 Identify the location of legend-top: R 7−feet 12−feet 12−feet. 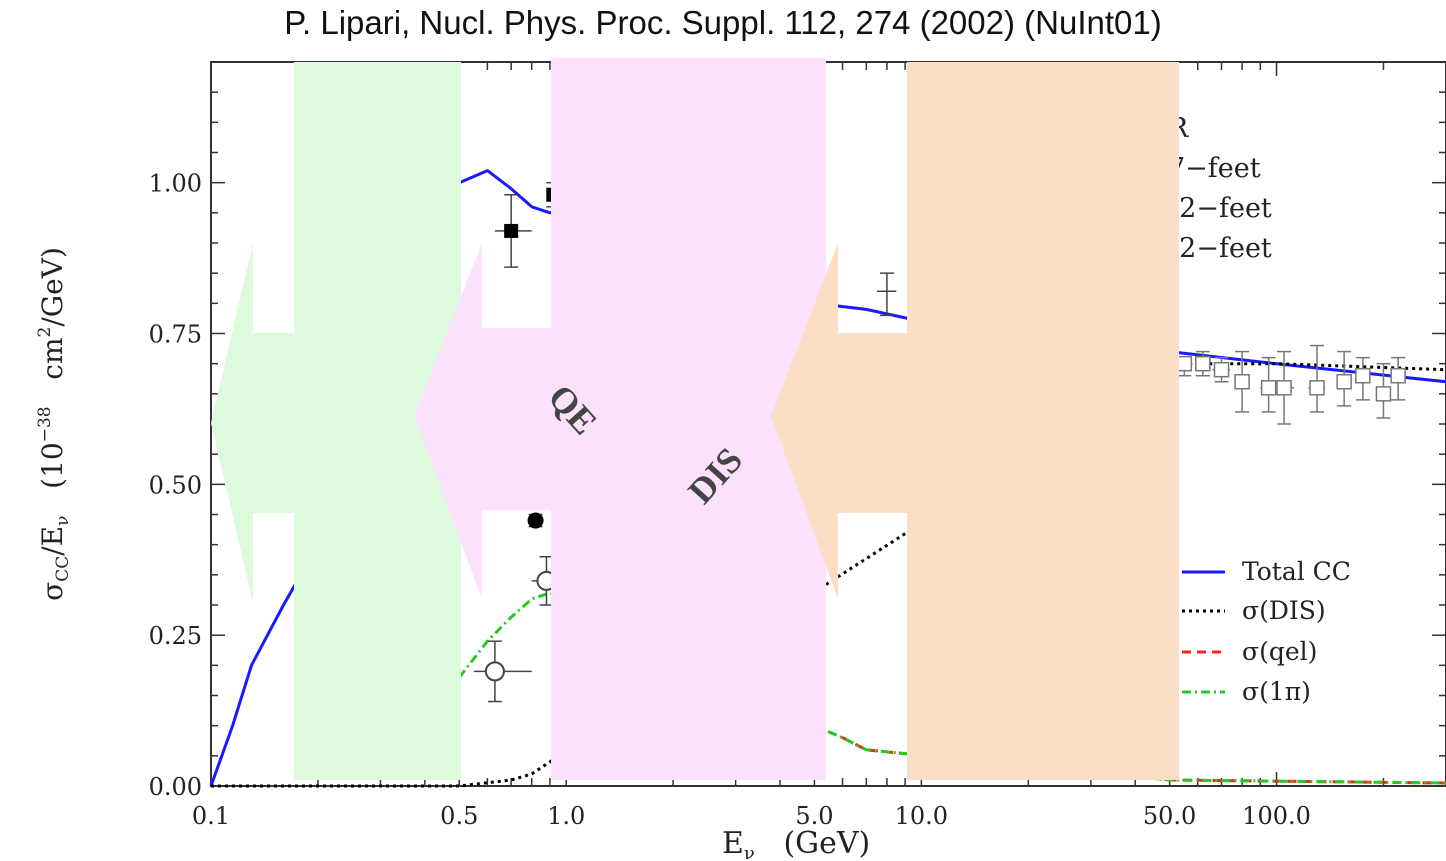
(1217, 188).